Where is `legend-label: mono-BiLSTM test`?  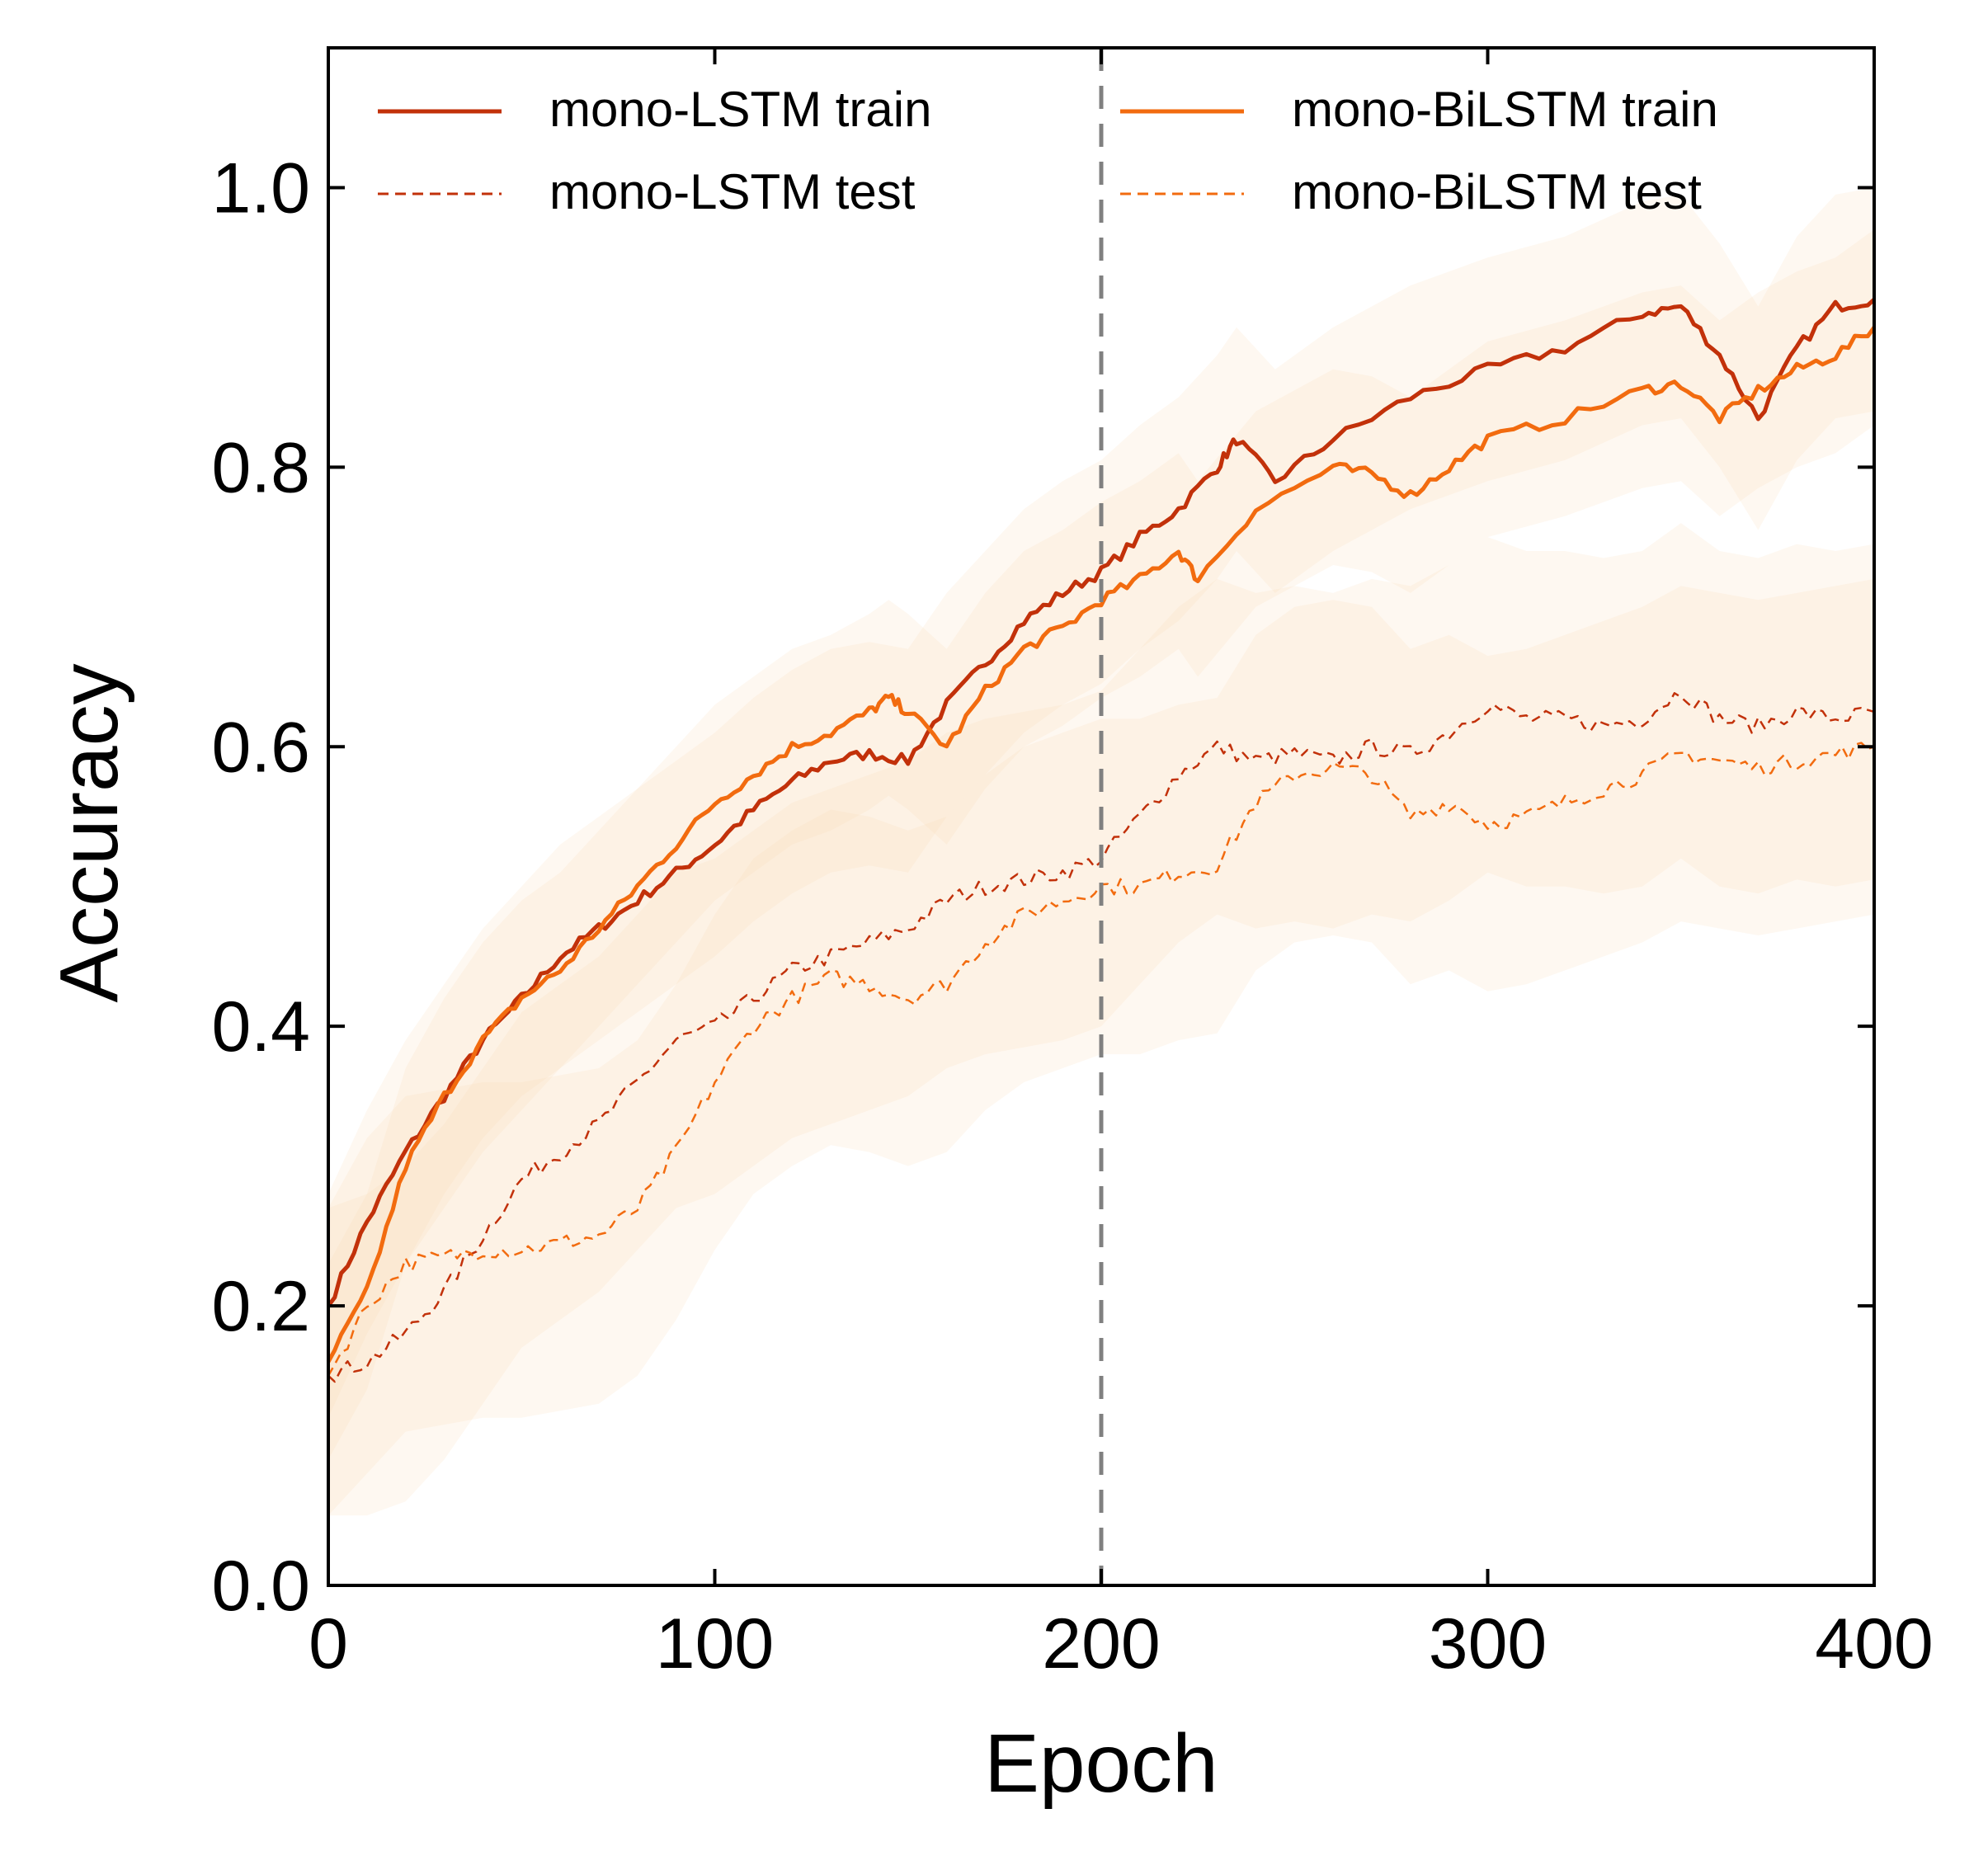 legend-label: mono-BiLSTM test is located at coordinates (1497, 191).